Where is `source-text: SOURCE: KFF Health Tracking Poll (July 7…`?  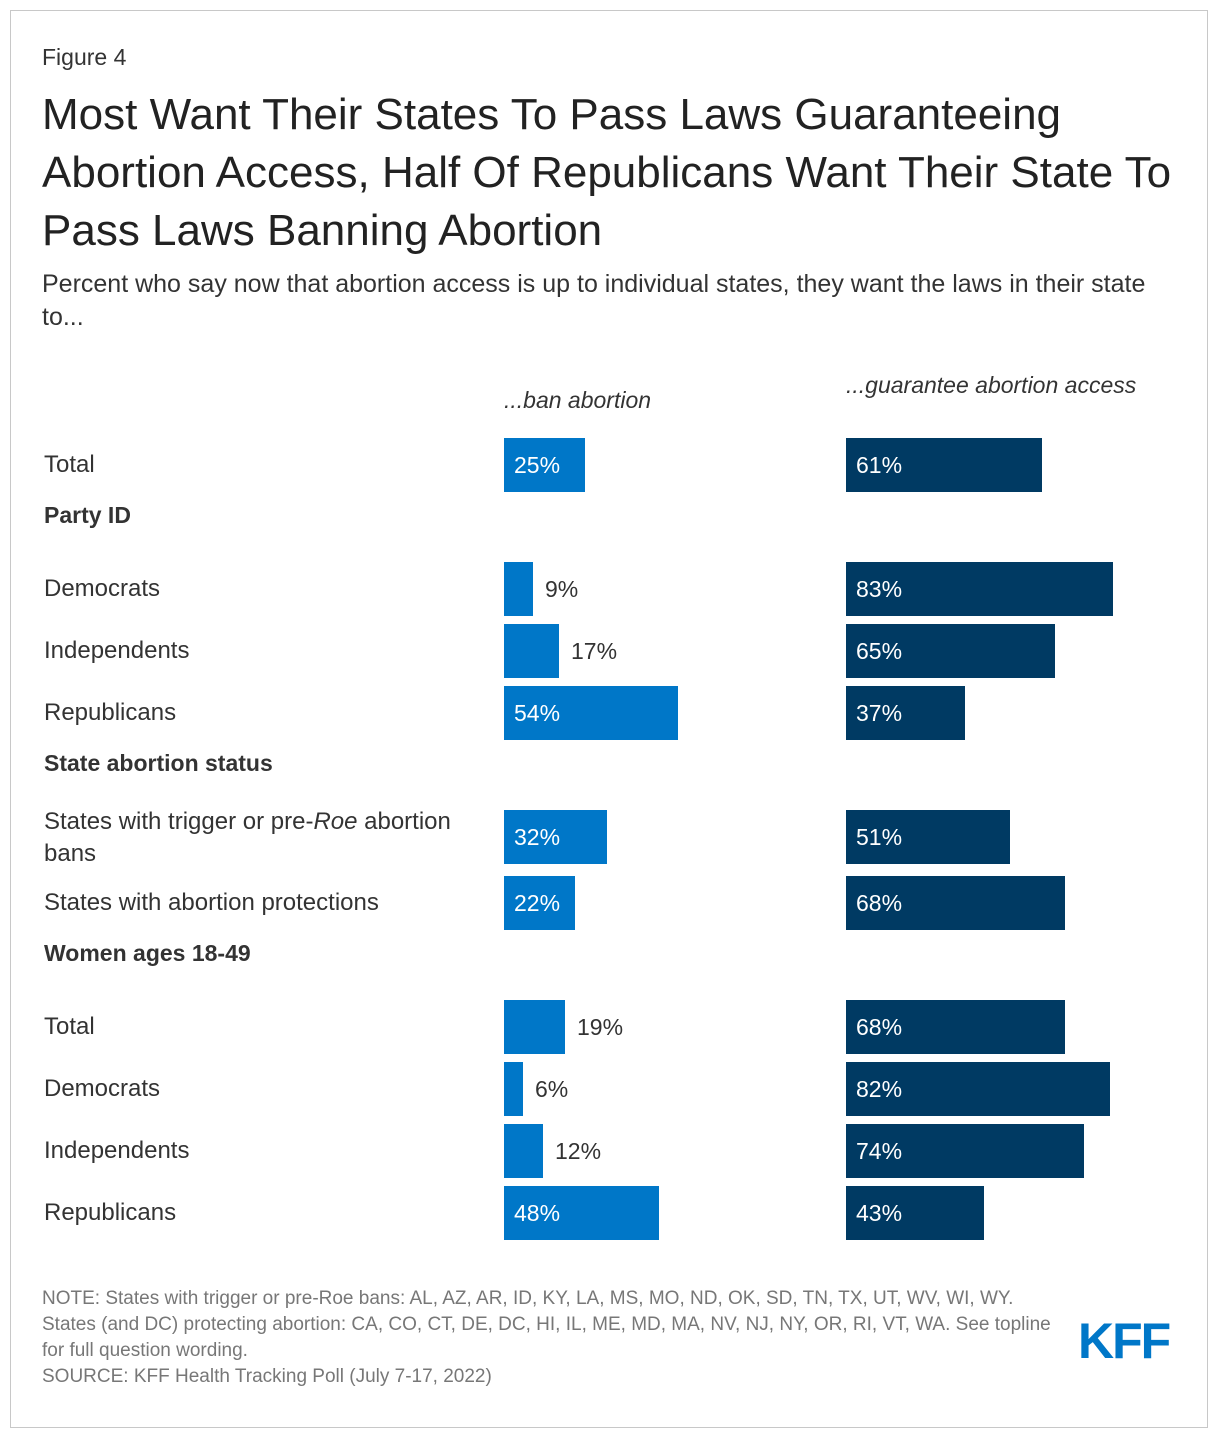
source-text: SOURCE: KFF Health Tracking Poll (July 7… is located at coordinates (267, 1376).